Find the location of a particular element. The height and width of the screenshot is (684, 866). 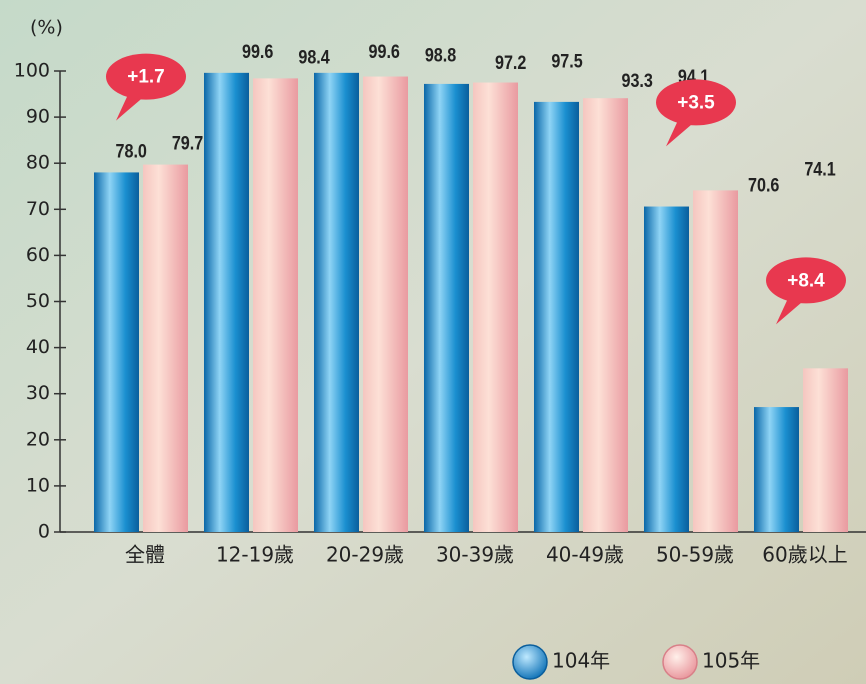

y-tick-label: 80 is located at coordinates (38, 163).